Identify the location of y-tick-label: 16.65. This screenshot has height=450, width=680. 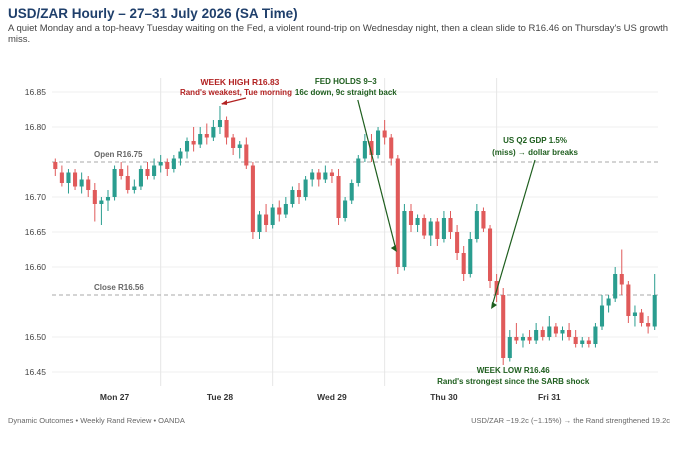
(36, 232).